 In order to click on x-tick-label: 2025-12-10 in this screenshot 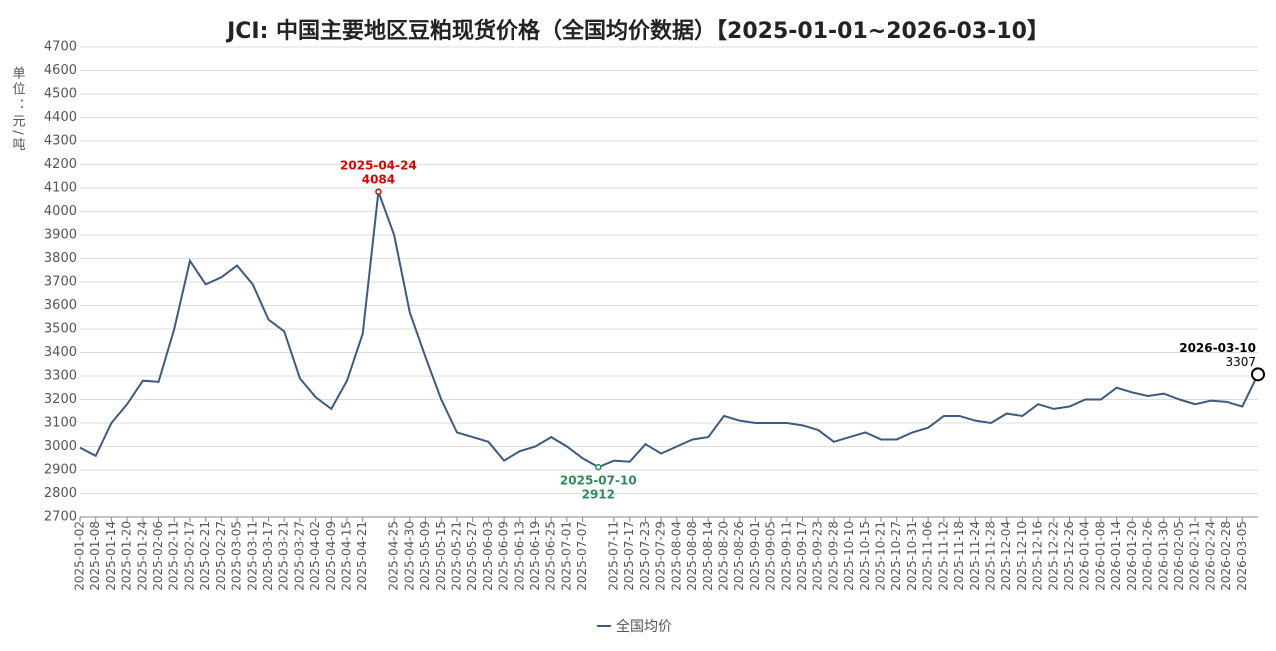, I will do `click(1022, 556)`.